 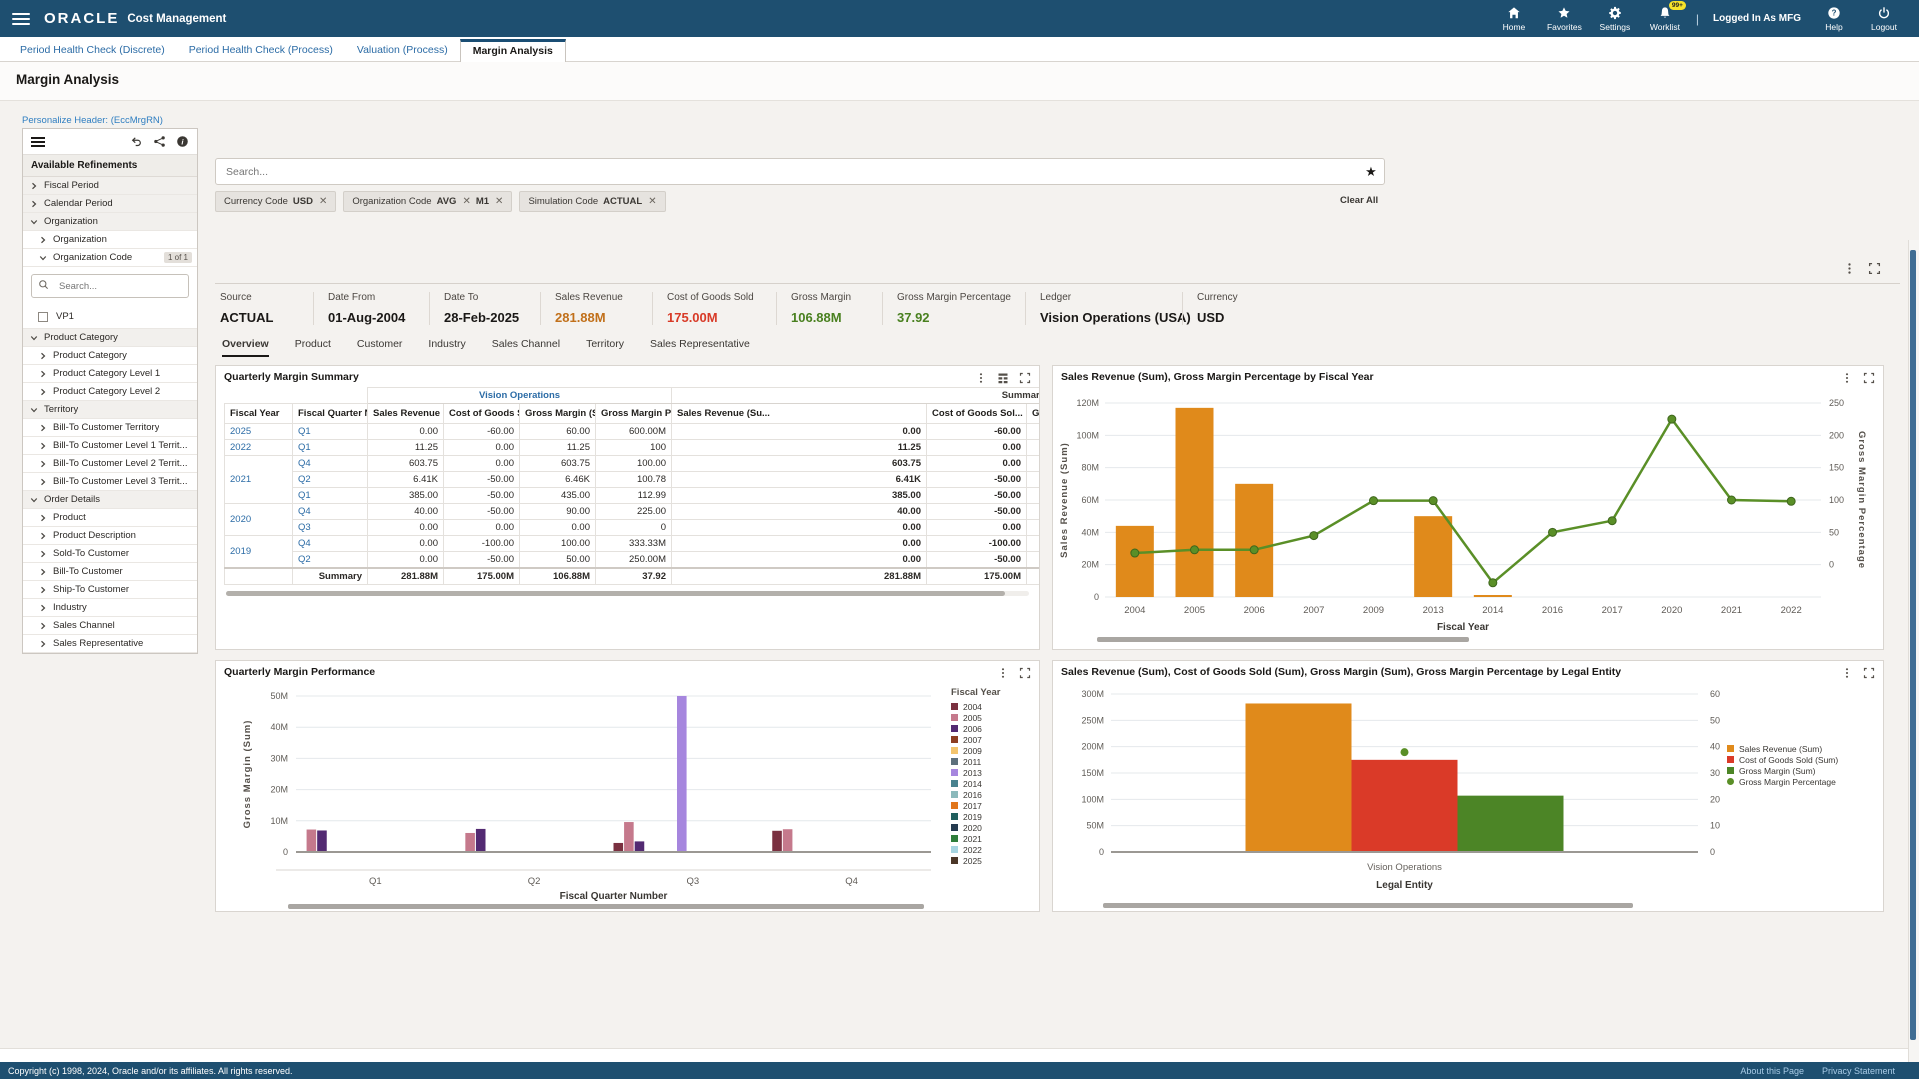 I want to click on global-menu-icon, so click(x=21, y=18).